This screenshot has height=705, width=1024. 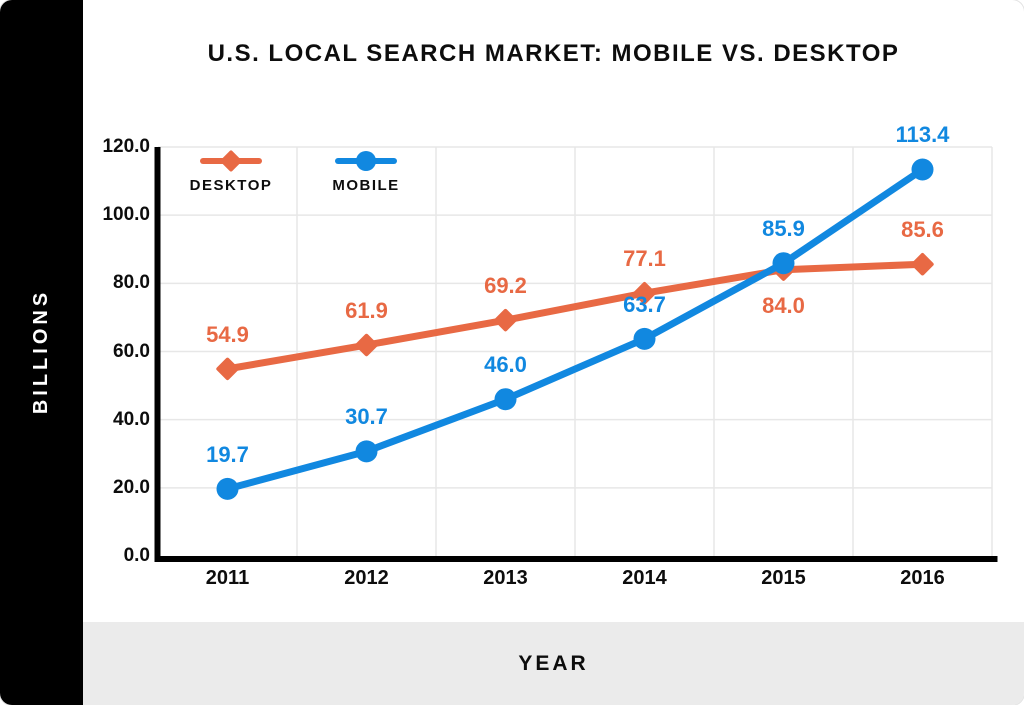 I want to click on mobile-value-label-2013: 46.0, so click(x=505, y=365).